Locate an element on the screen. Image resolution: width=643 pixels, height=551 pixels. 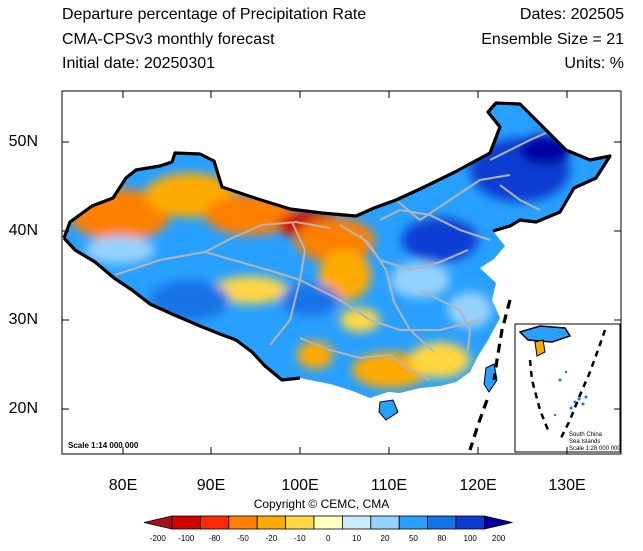
colorbar-label: 100 is located at coordinates (470, 538).